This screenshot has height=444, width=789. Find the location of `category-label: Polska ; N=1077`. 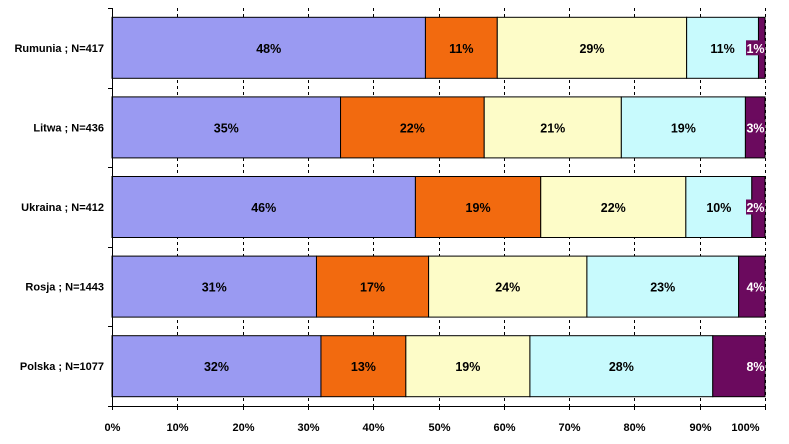

category-label: Polska ; N=1077 is located at coordinates (62, 367).